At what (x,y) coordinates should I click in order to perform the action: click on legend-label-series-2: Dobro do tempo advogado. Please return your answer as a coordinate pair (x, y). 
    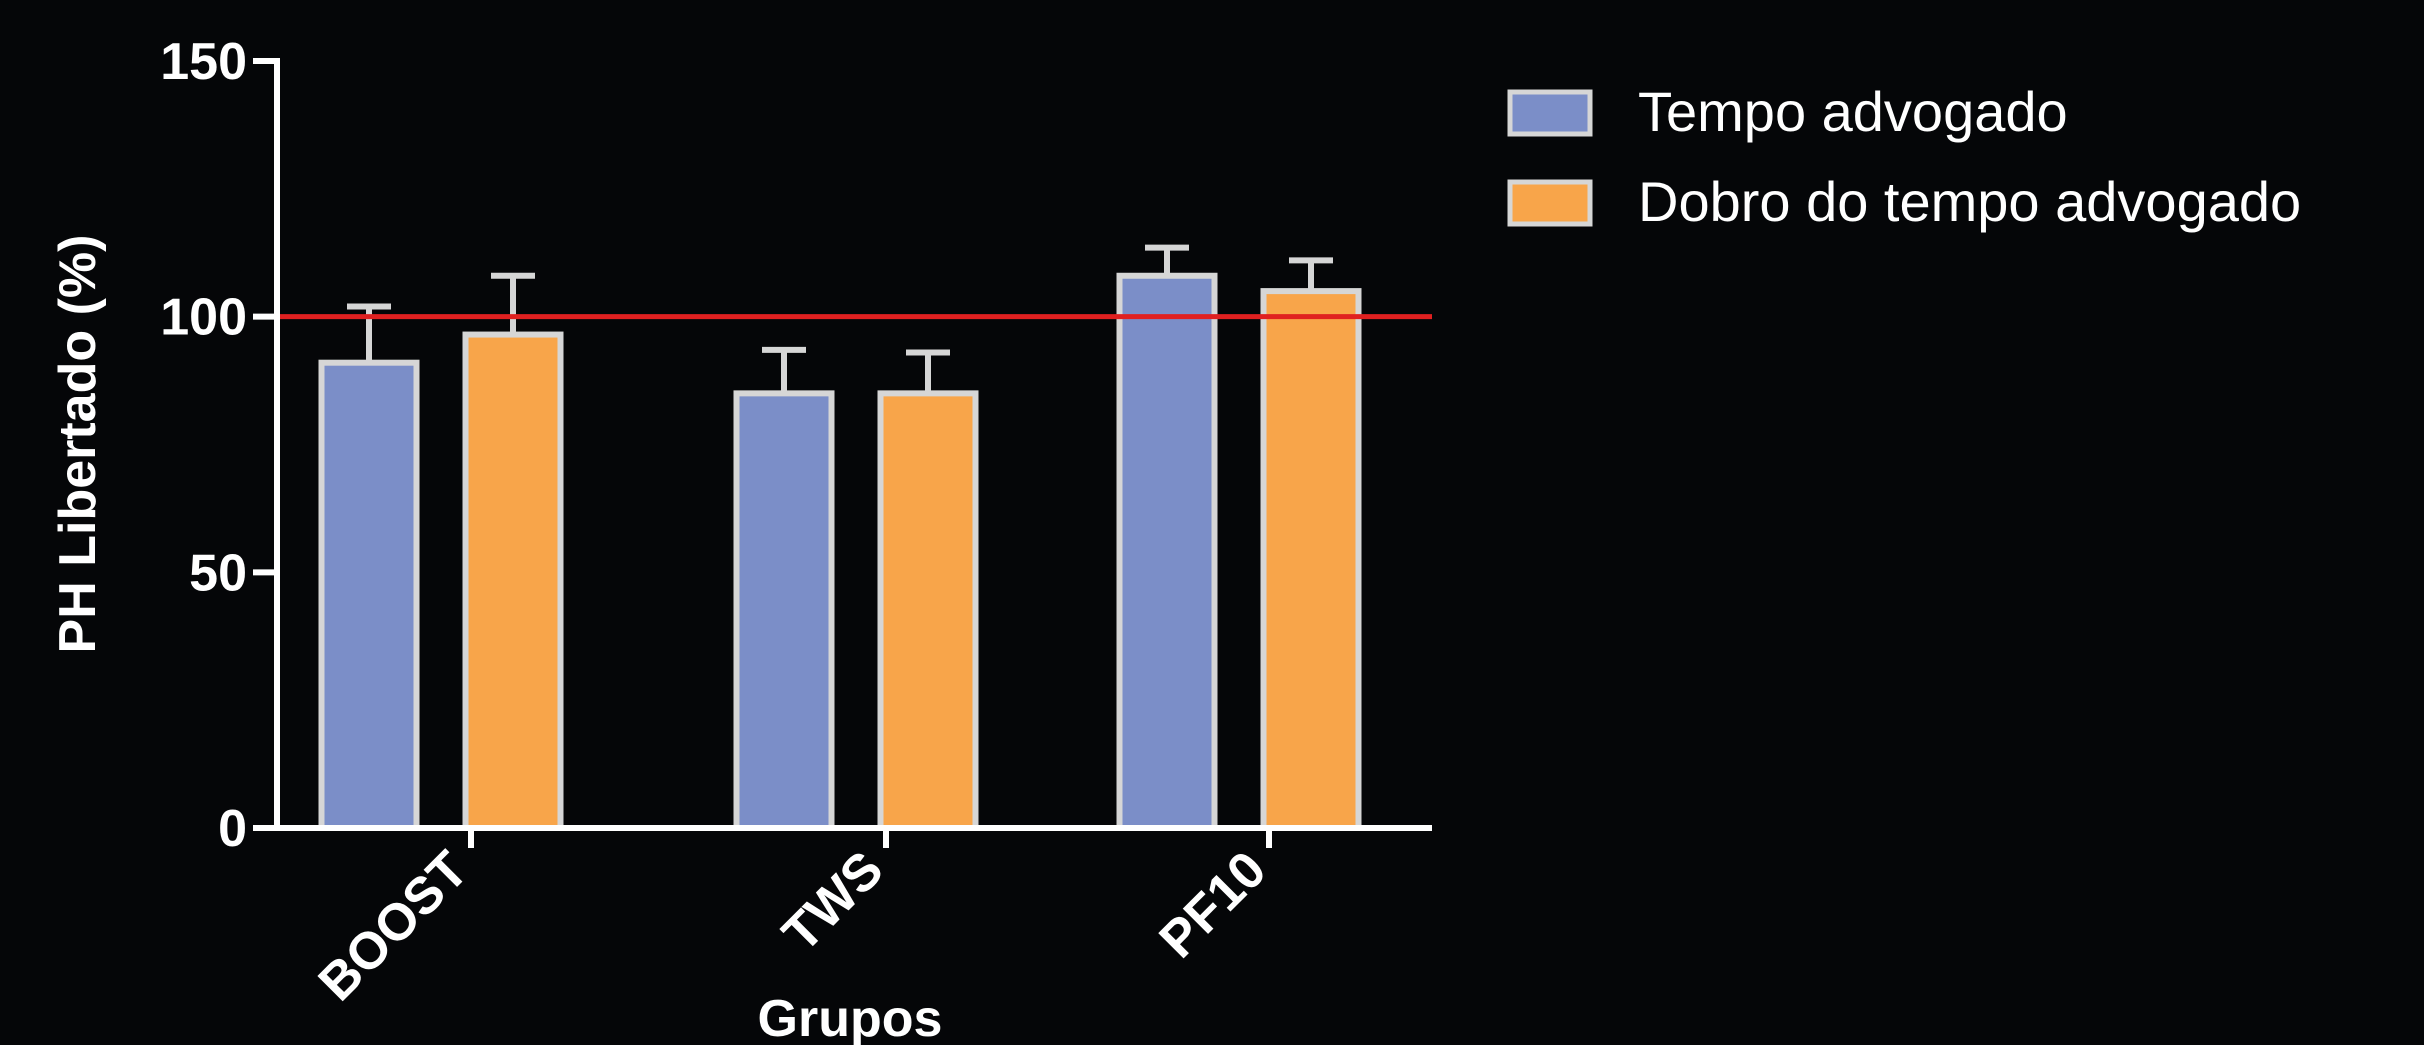
    Looking at the image, I should click on (1969, 201).